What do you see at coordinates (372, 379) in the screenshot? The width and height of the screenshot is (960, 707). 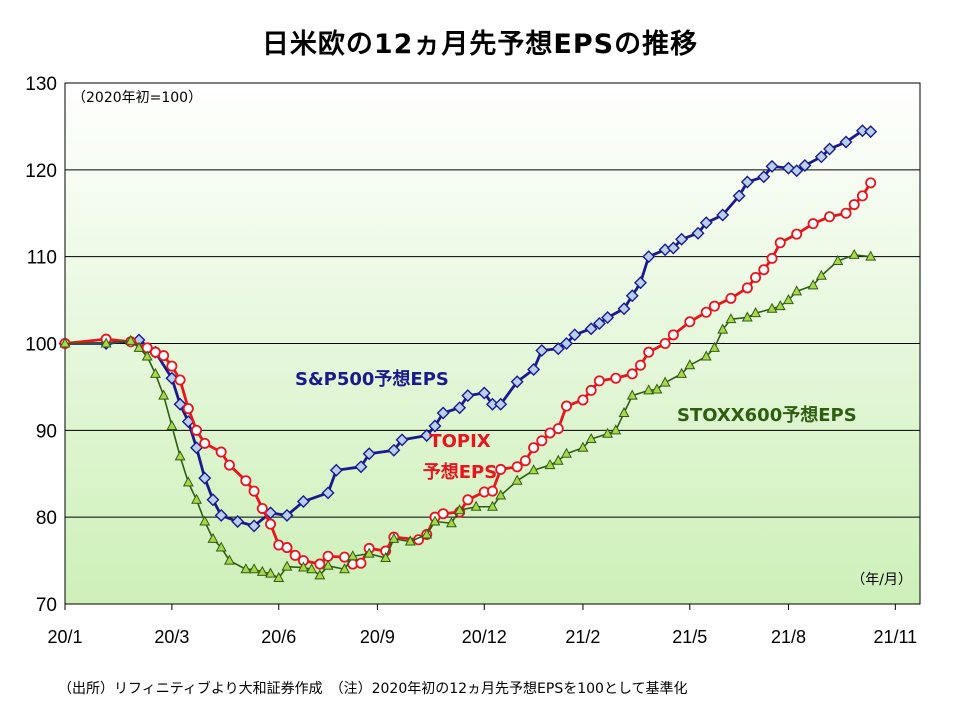 I see `series-label-s-p500-eps: S&P500予想EPS` at bounding box center [372, 379].